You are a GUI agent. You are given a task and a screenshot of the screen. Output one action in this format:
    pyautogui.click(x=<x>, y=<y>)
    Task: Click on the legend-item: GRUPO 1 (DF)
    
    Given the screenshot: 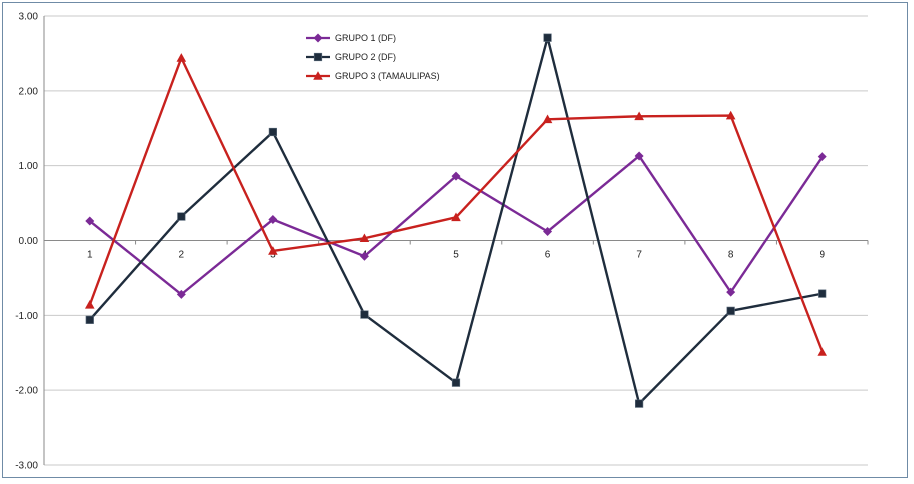 What is the action you would take?
    pyautogui.click(x=351, y=38)
    